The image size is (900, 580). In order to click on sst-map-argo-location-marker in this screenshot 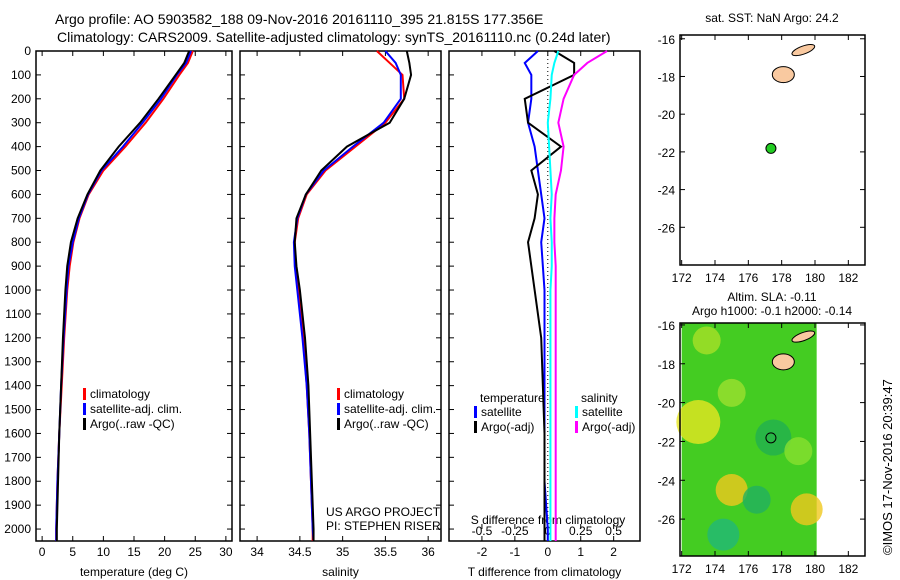, I will do `click(771, 148)`.